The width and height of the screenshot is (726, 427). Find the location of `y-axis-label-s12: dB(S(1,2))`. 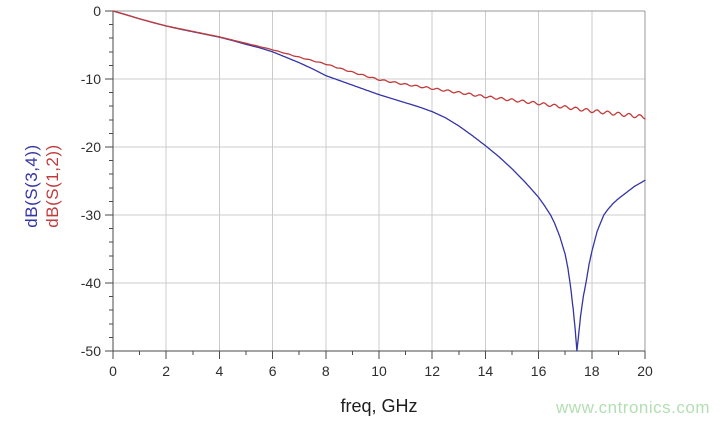

y-axis-label-s12: dB(S(1,2)) is located at coordinates (52, 186).